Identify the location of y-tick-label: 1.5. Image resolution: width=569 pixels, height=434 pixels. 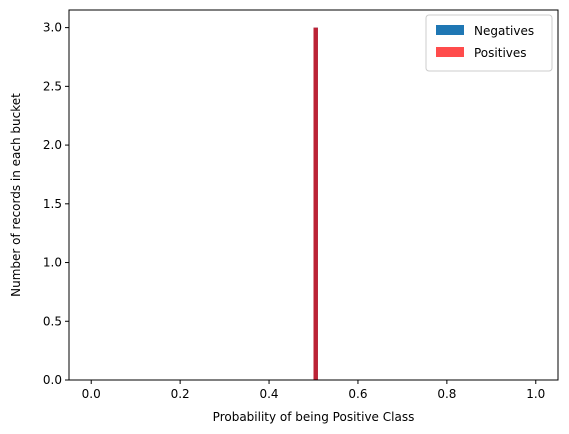
(52, 204).